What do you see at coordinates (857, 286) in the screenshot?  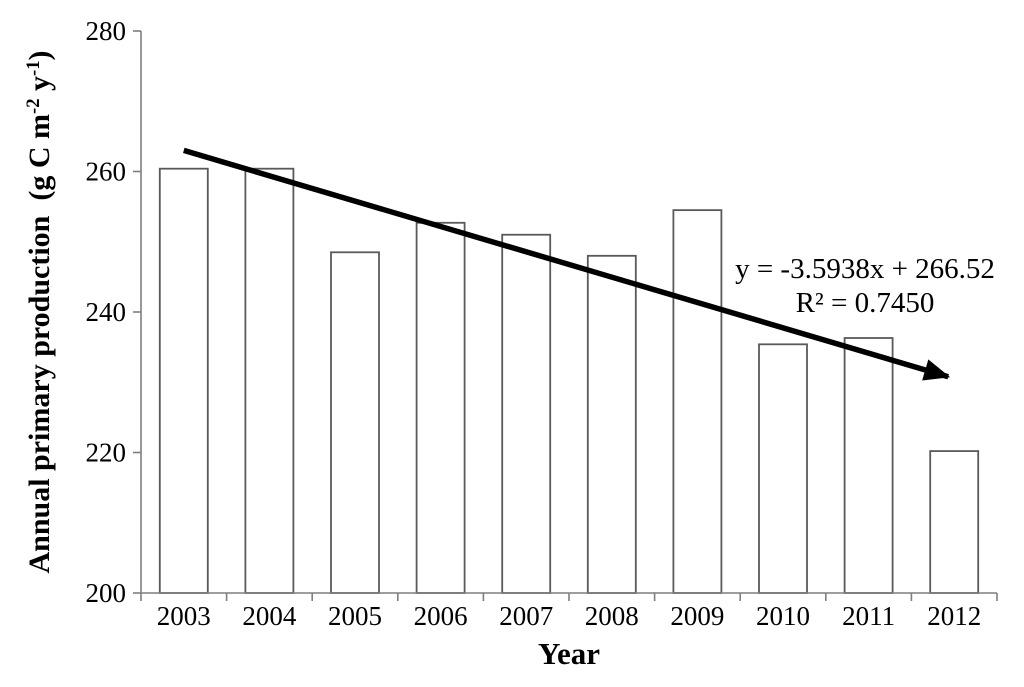 I see `trendline-annotation: y = -3.5938x + 266.52 R² = 0.7450` at bounding box center [857, 286].